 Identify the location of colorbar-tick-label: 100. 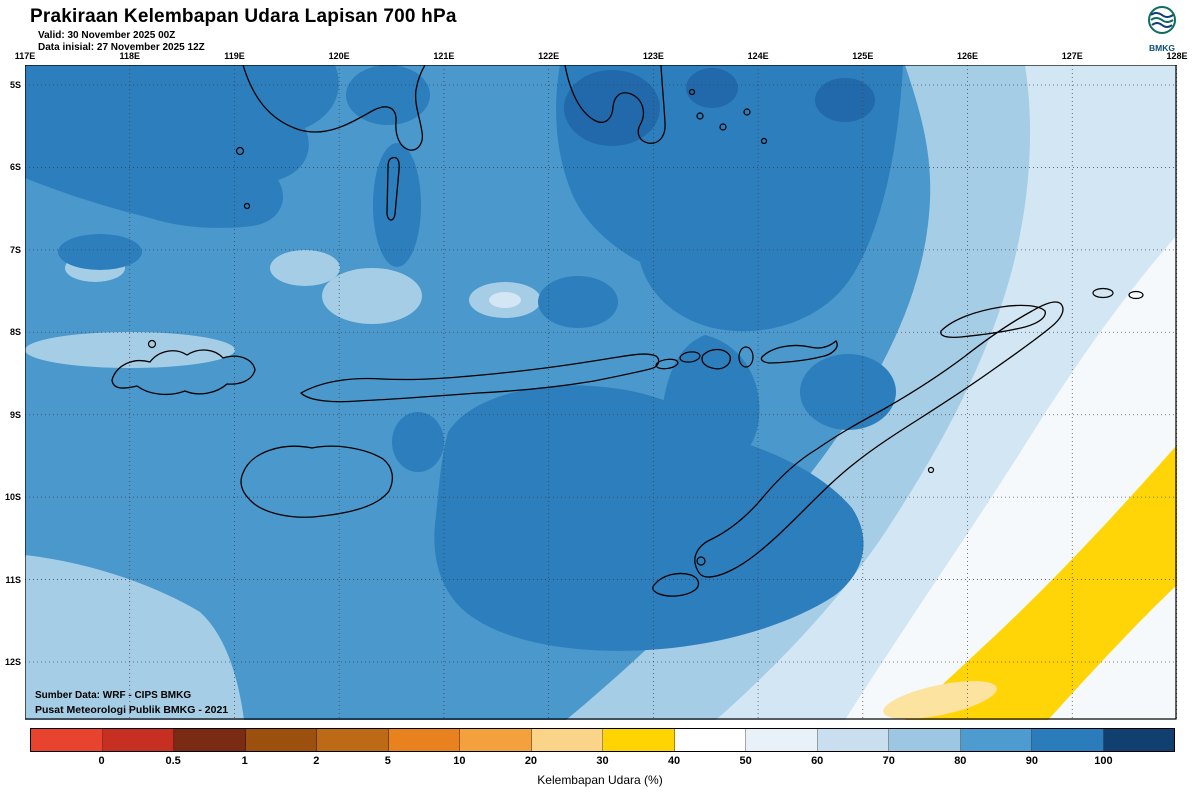
(1103, 761).